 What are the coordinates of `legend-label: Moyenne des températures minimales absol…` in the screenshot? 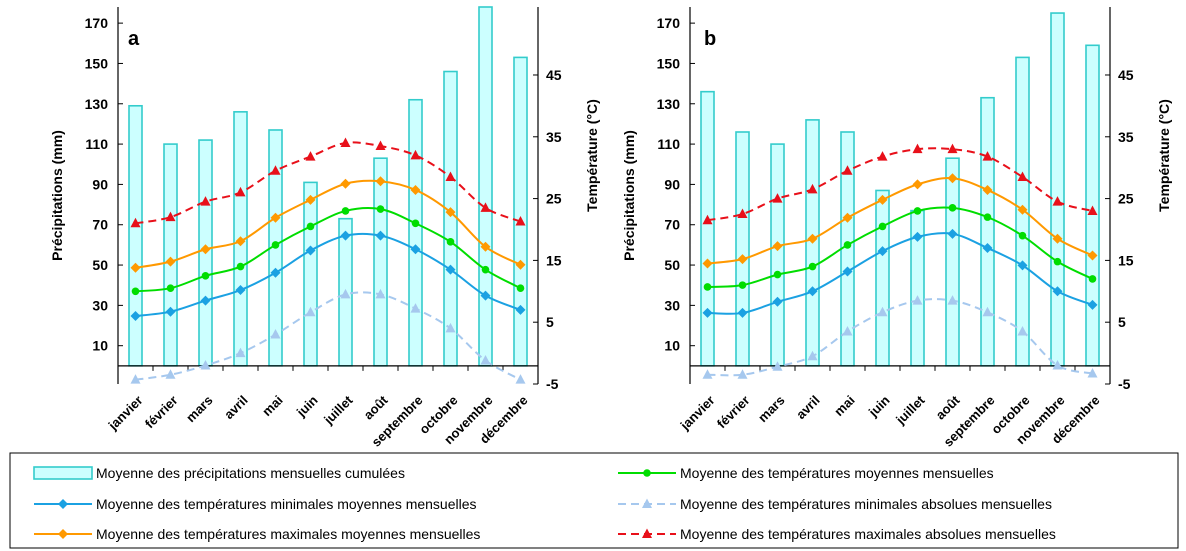 It's located at (866, 504).